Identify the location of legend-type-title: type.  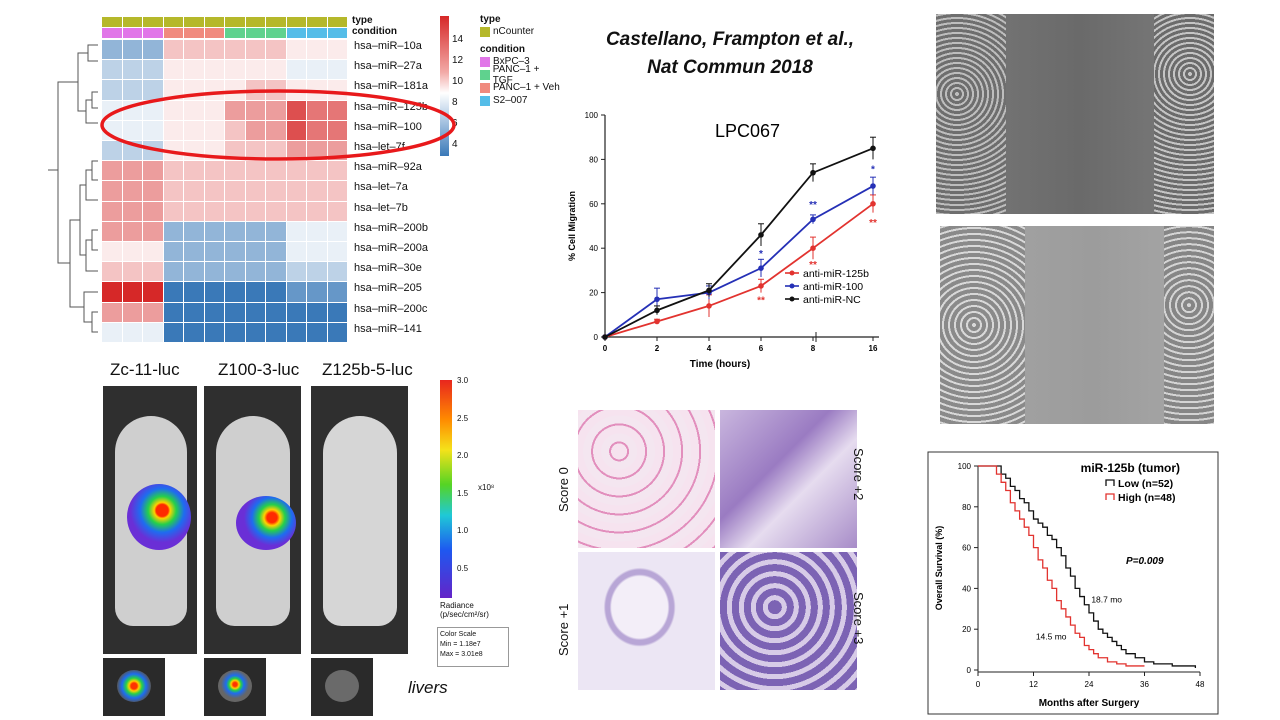
(490, 19).